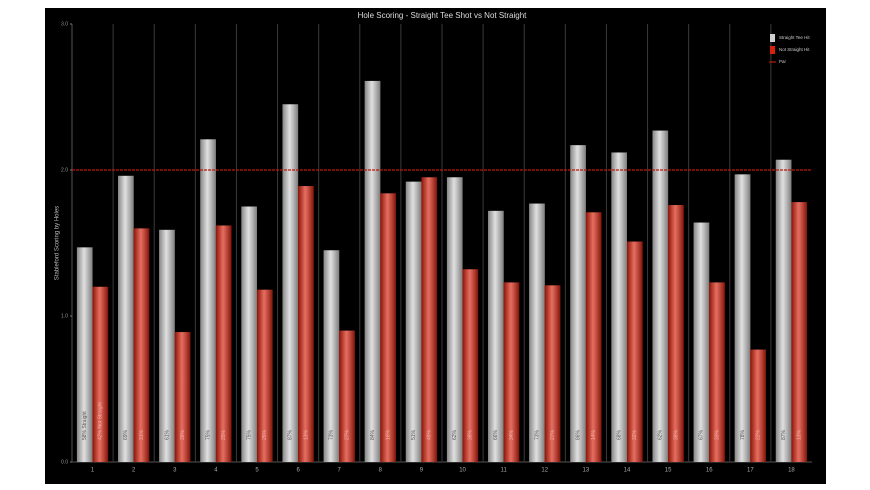 The width and height of the screenshot is (870, 490). Describe the element at coordinates (175, 471) in the screenshot. I see `x-tick-label: 3` at that location.